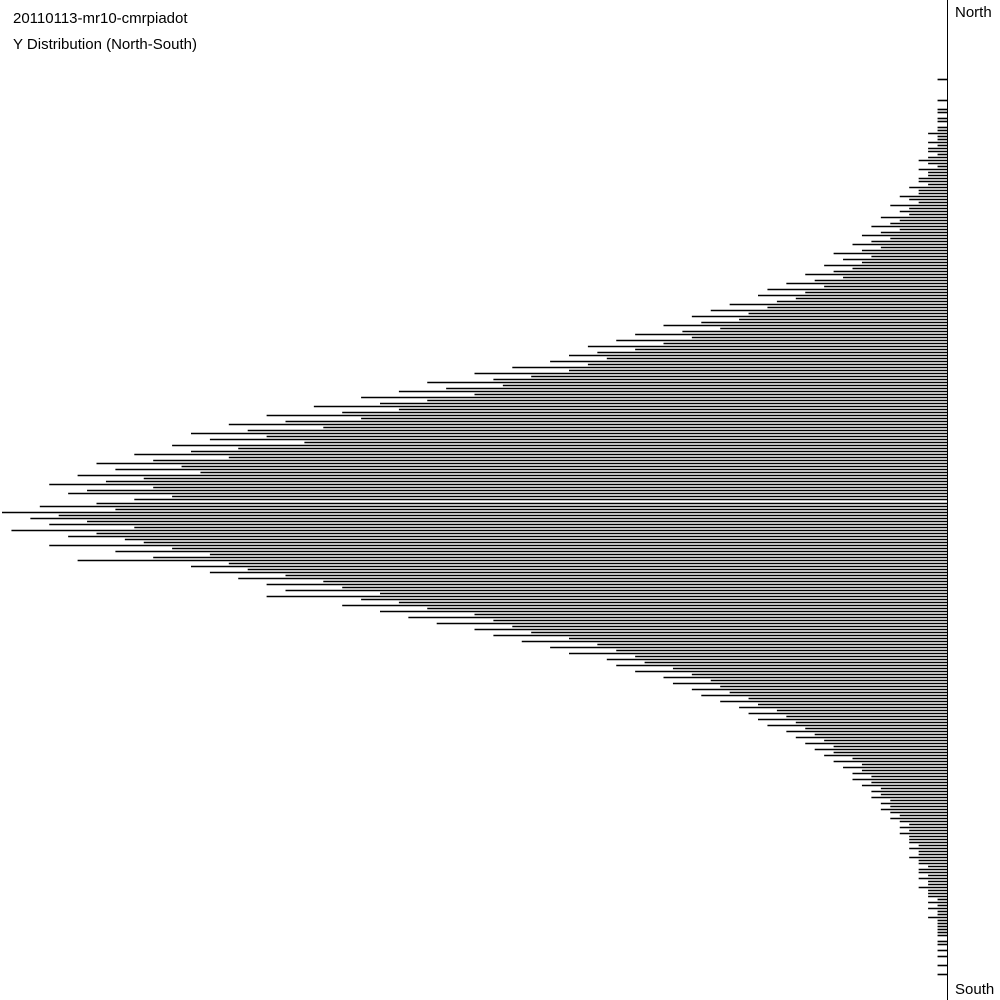  I want to click on north-label: North, so click(973, 12).